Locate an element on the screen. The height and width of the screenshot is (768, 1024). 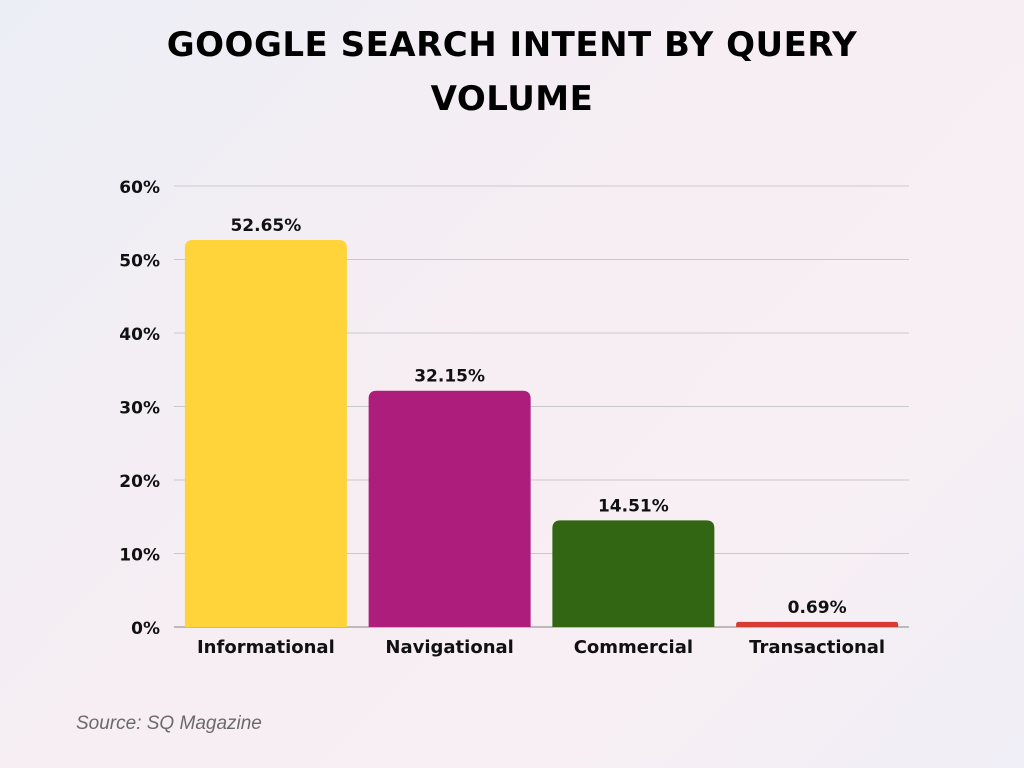
y-tick-label: 30% is located at coordinates (139, 409).